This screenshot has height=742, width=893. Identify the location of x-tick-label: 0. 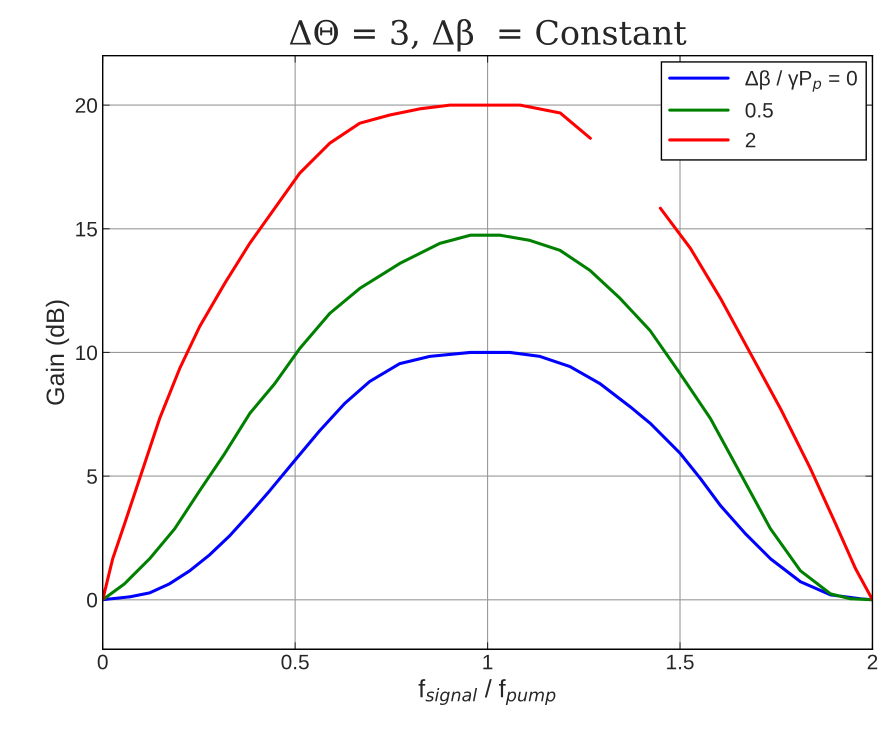
(103, 662).